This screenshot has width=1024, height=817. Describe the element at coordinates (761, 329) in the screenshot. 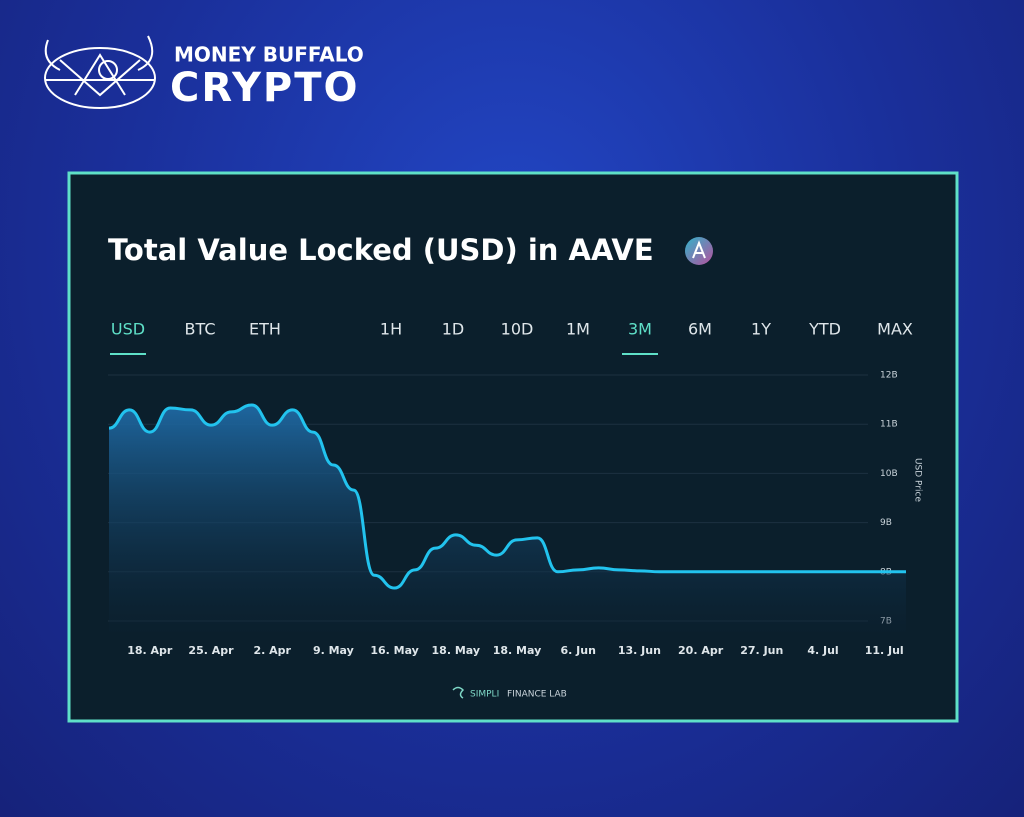

I see `tab: 1Y` at that location.